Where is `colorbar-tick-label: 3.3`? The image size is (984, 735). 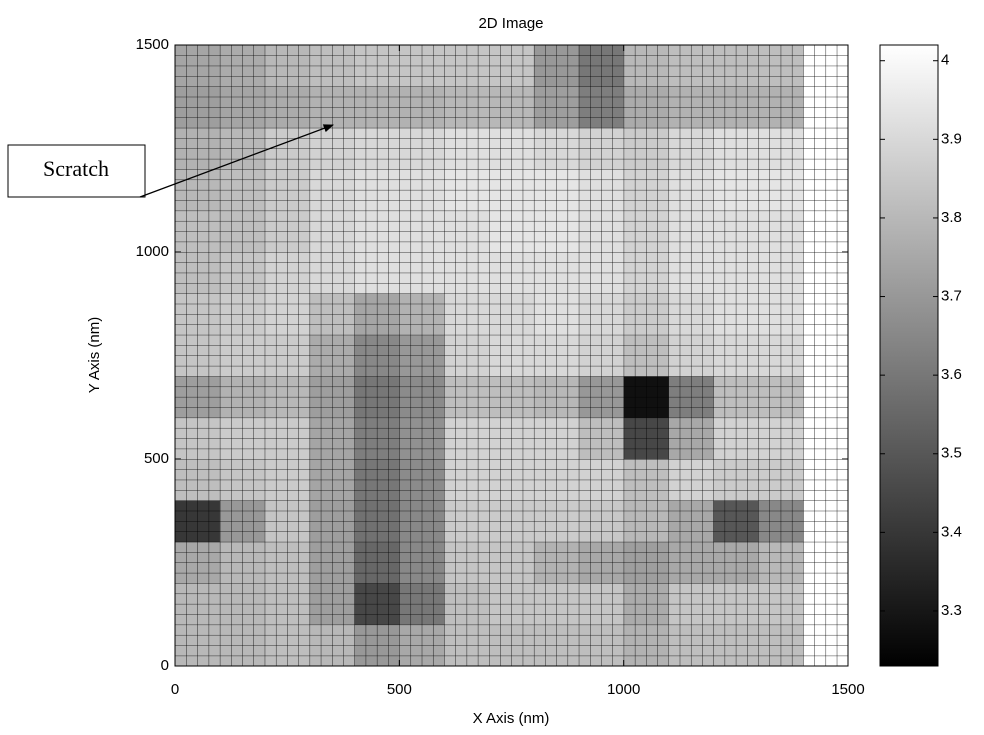 colorbar-tick-label: 3.3 is located at coordinates (951, 610).